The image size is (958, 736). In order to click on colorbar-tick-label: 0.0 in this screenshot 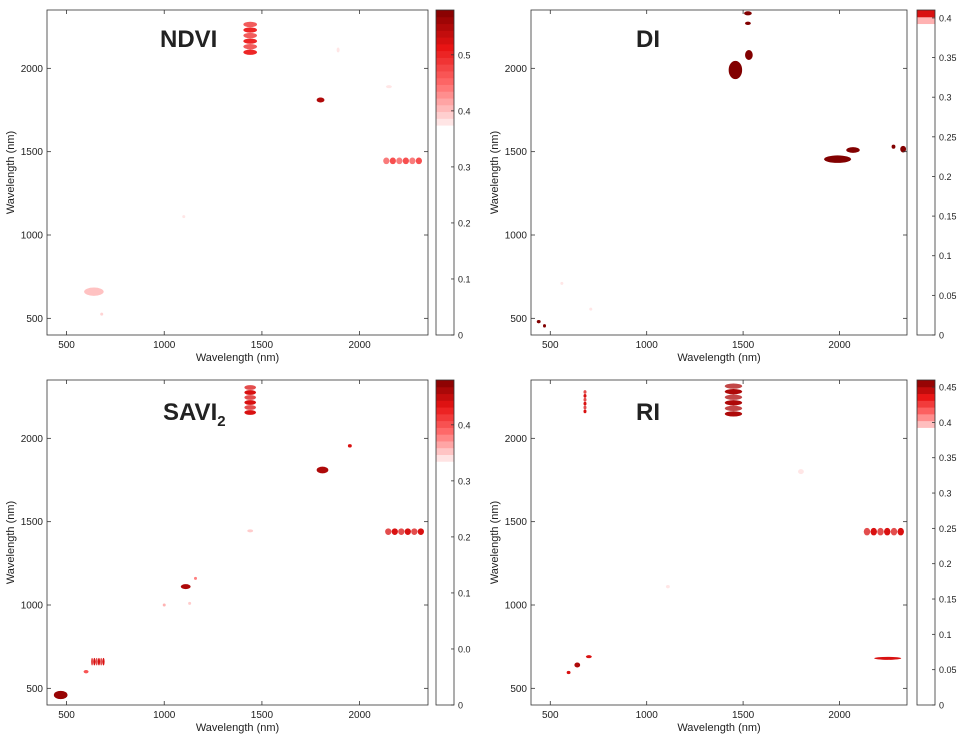, I will do `click(464, 649)`.